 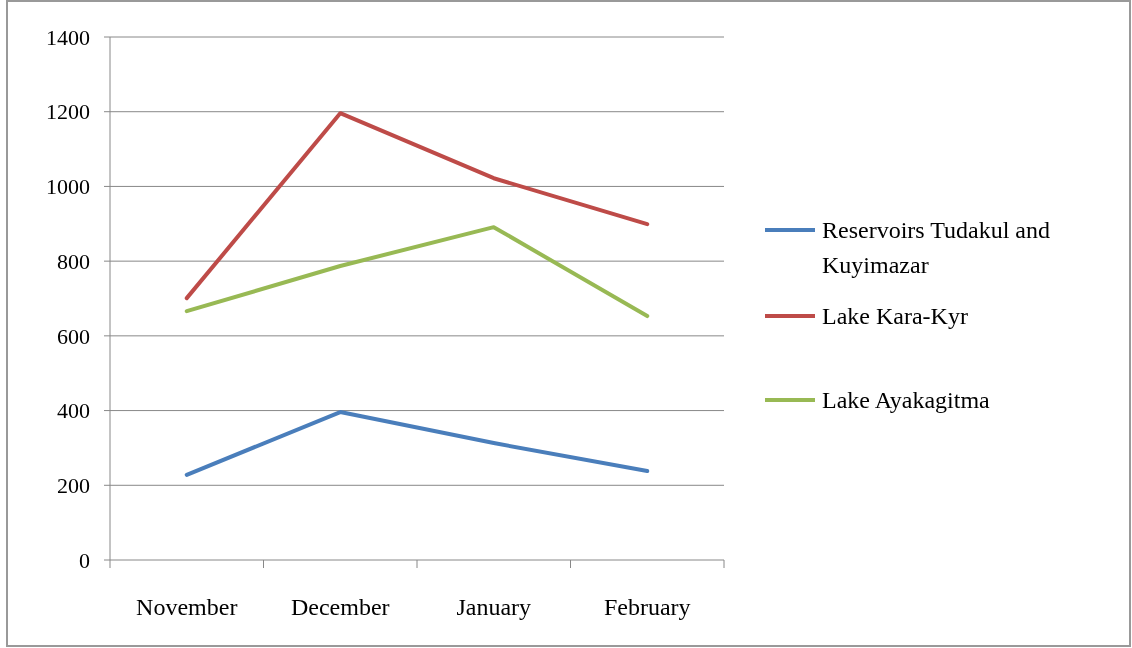 I want to click on y-tick-label: 200, so click(x=73, y=485).